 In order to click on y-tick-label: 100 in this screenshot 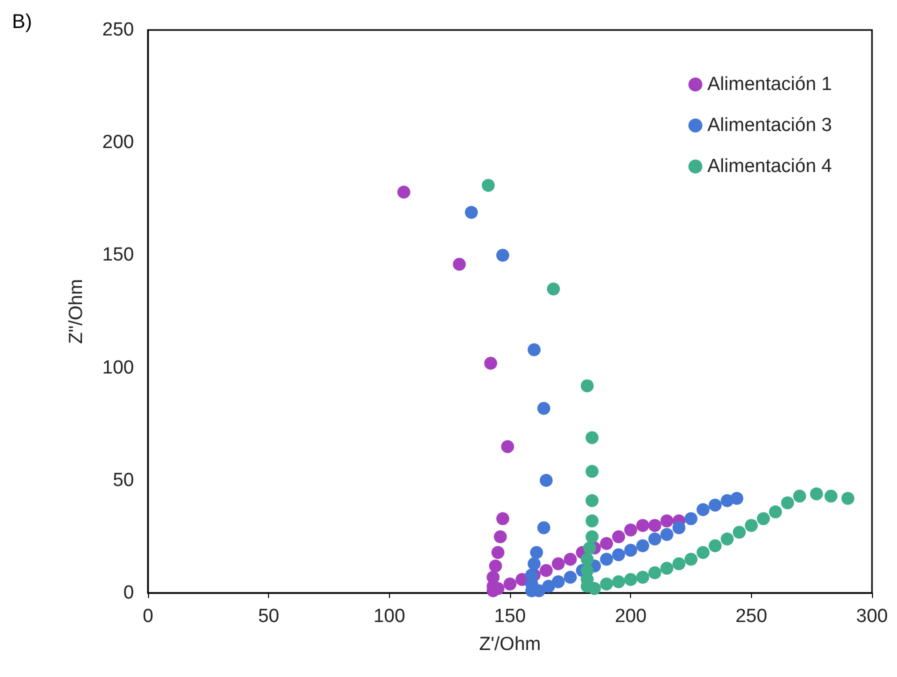, I will do `click(118, 367)`.